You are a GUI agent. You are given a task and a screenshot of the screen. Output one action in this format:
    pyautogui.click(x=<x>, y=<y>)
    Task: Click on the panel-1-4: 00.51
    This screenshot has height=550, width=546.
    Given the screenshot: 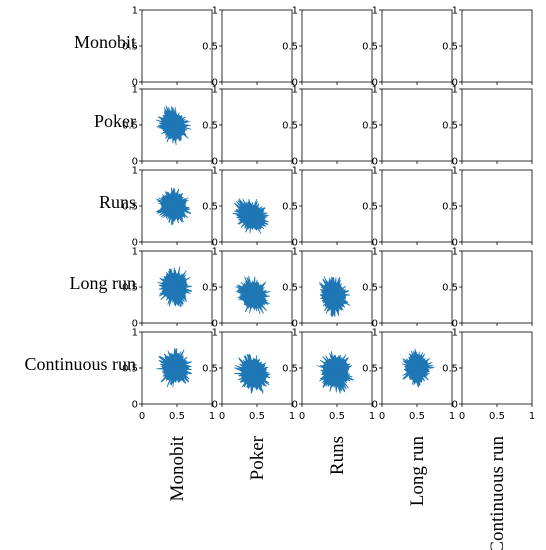 What is the action you would take?
    pyautogui.click(x=487, y=126)
    